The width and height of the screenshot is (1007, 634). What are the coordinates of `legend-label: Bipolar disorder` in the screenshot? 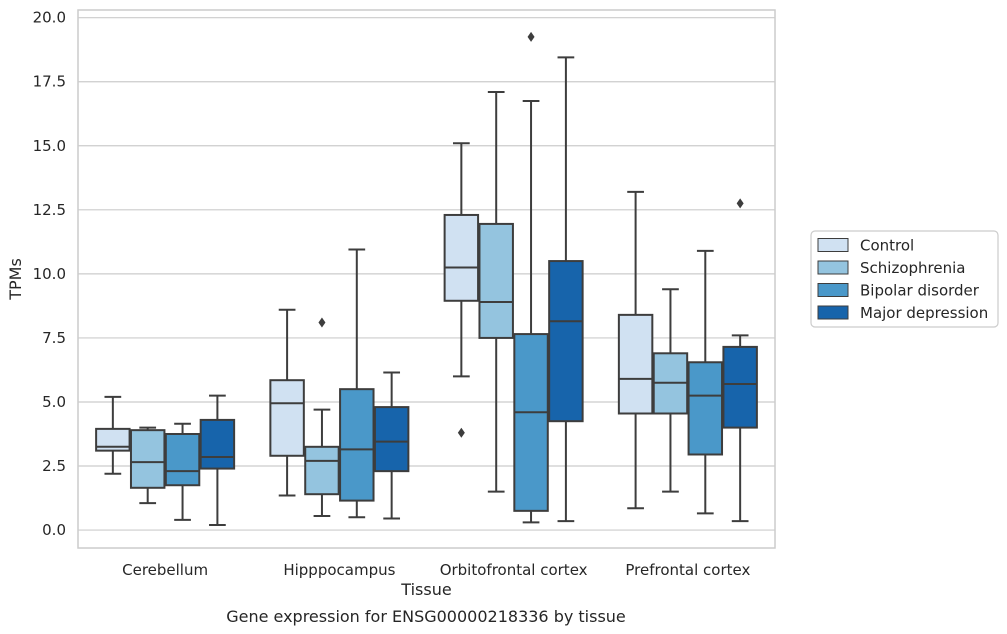 It's located at (920, 291).